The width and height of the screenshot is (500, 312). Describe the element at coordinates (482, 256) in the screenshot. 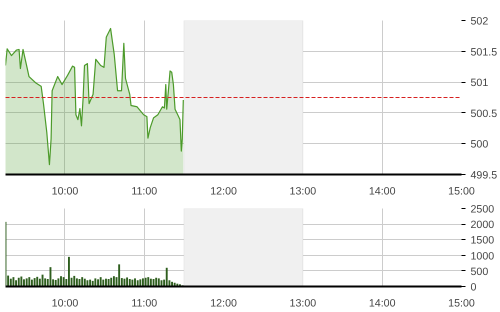

I see `y-tick-label: 1000` at that location.